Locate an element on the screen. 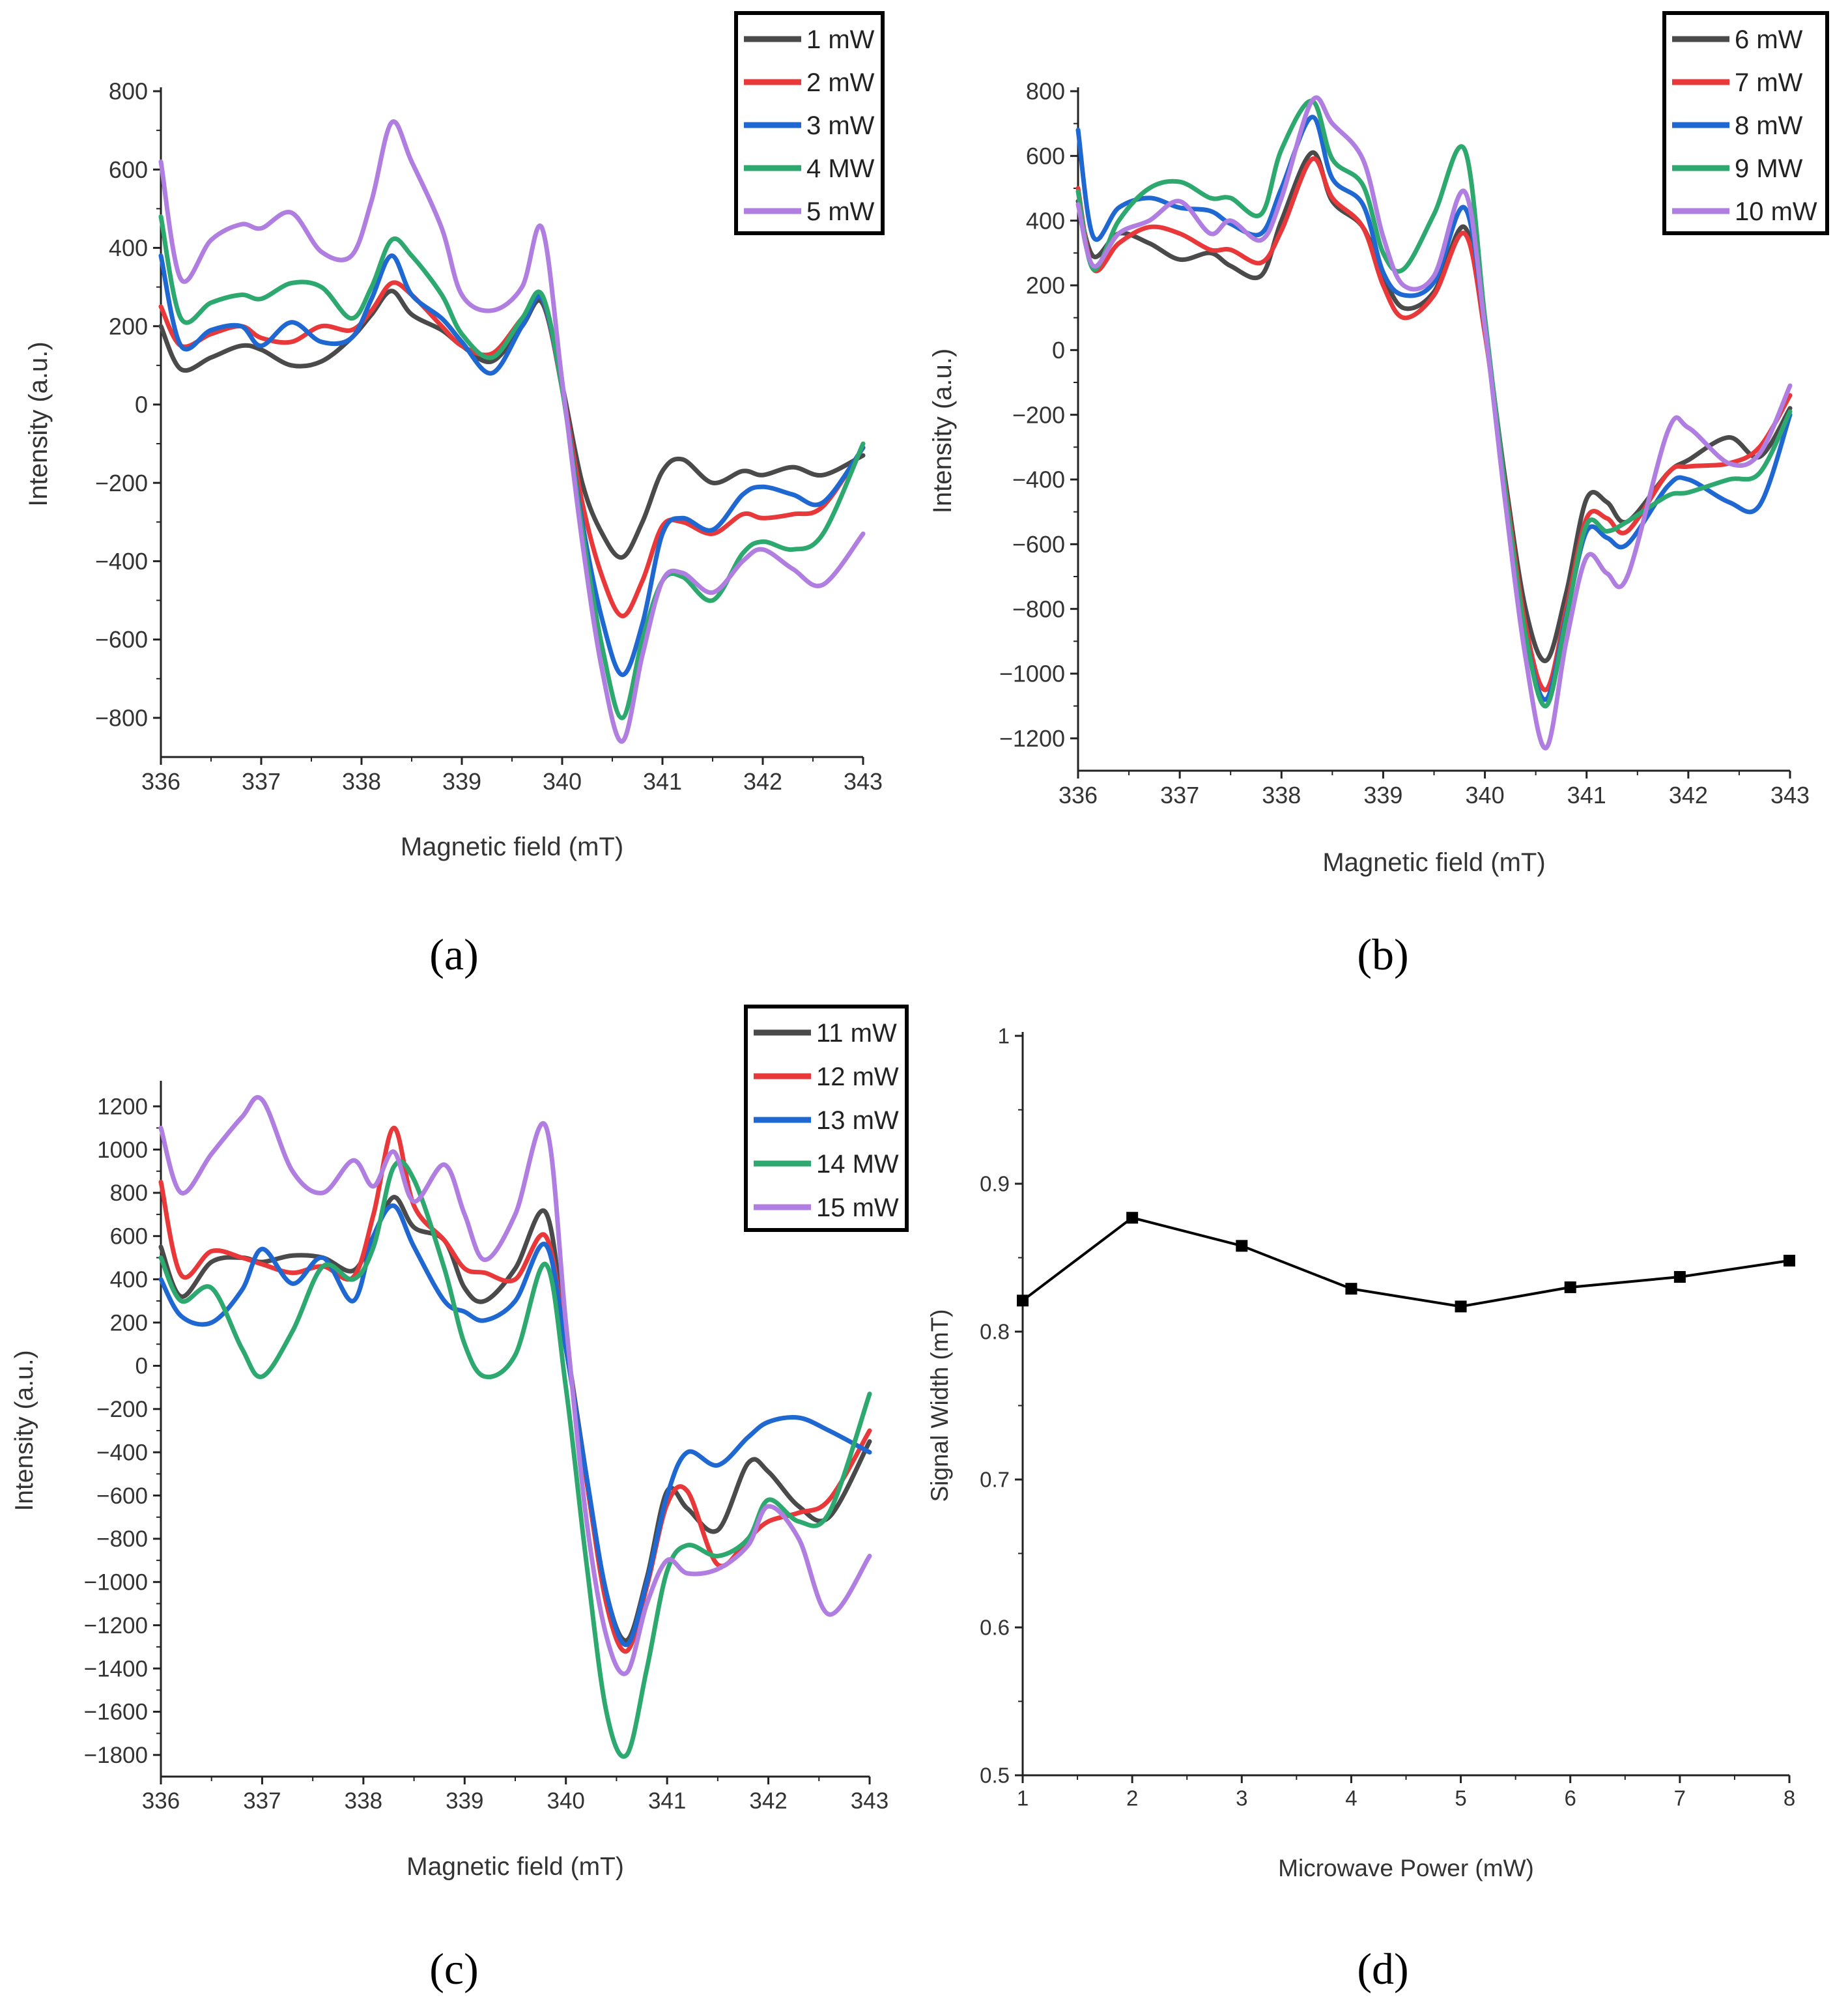 The image size is (1848, 2002). y-tick-label: −400 is located at coordinates (122, 1452).